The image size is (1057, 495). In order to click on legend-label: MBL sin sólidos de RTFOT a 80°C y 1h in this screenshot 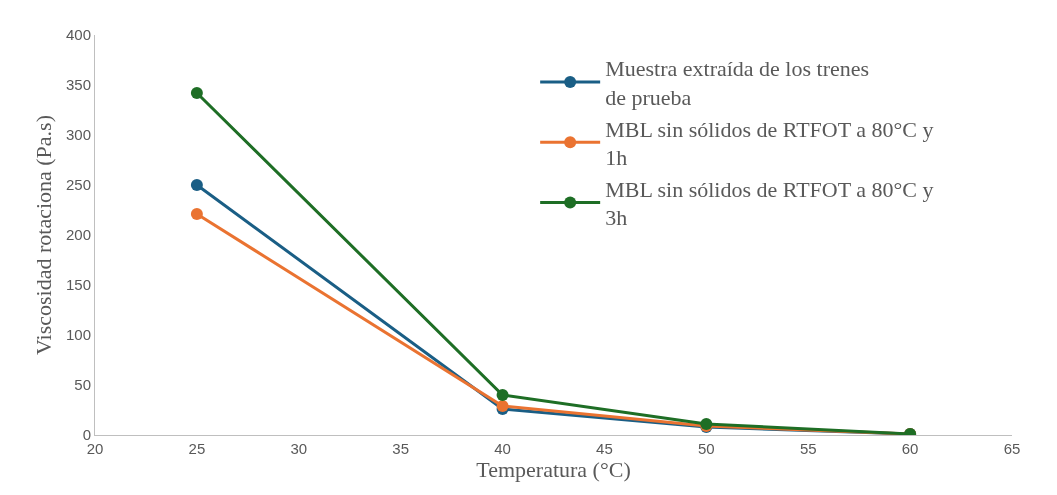, I will do `click(769, 143)`.